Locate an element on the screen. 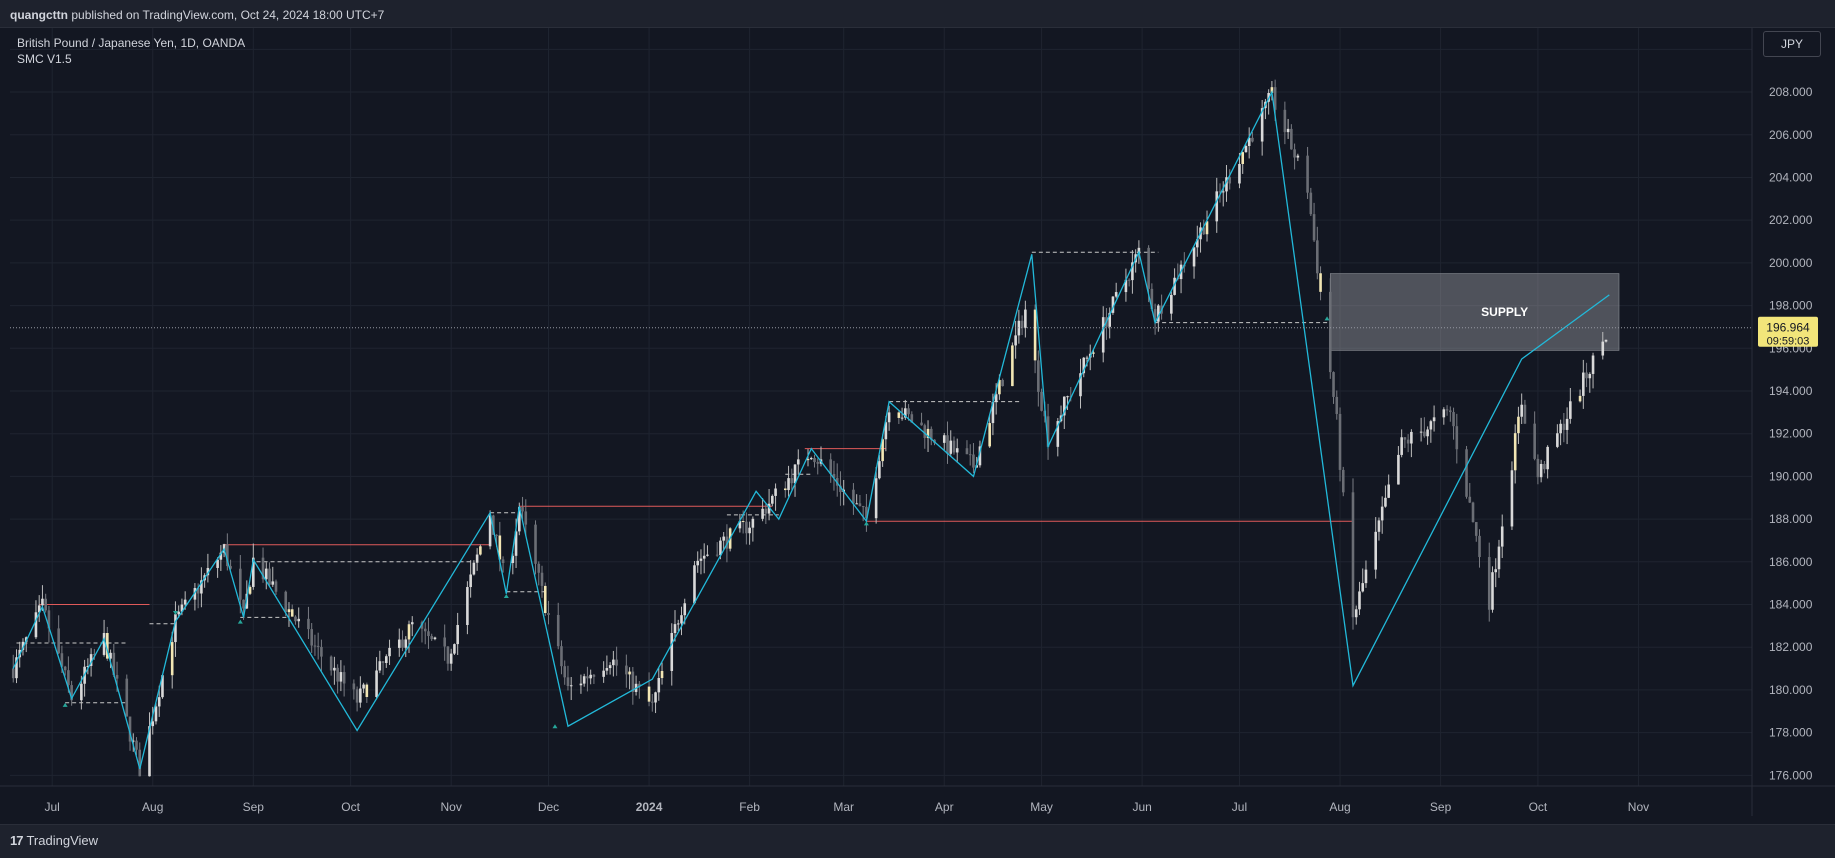 The image size is (1835, 858). author-name: quangcttn is located at coordinates (39, 15).